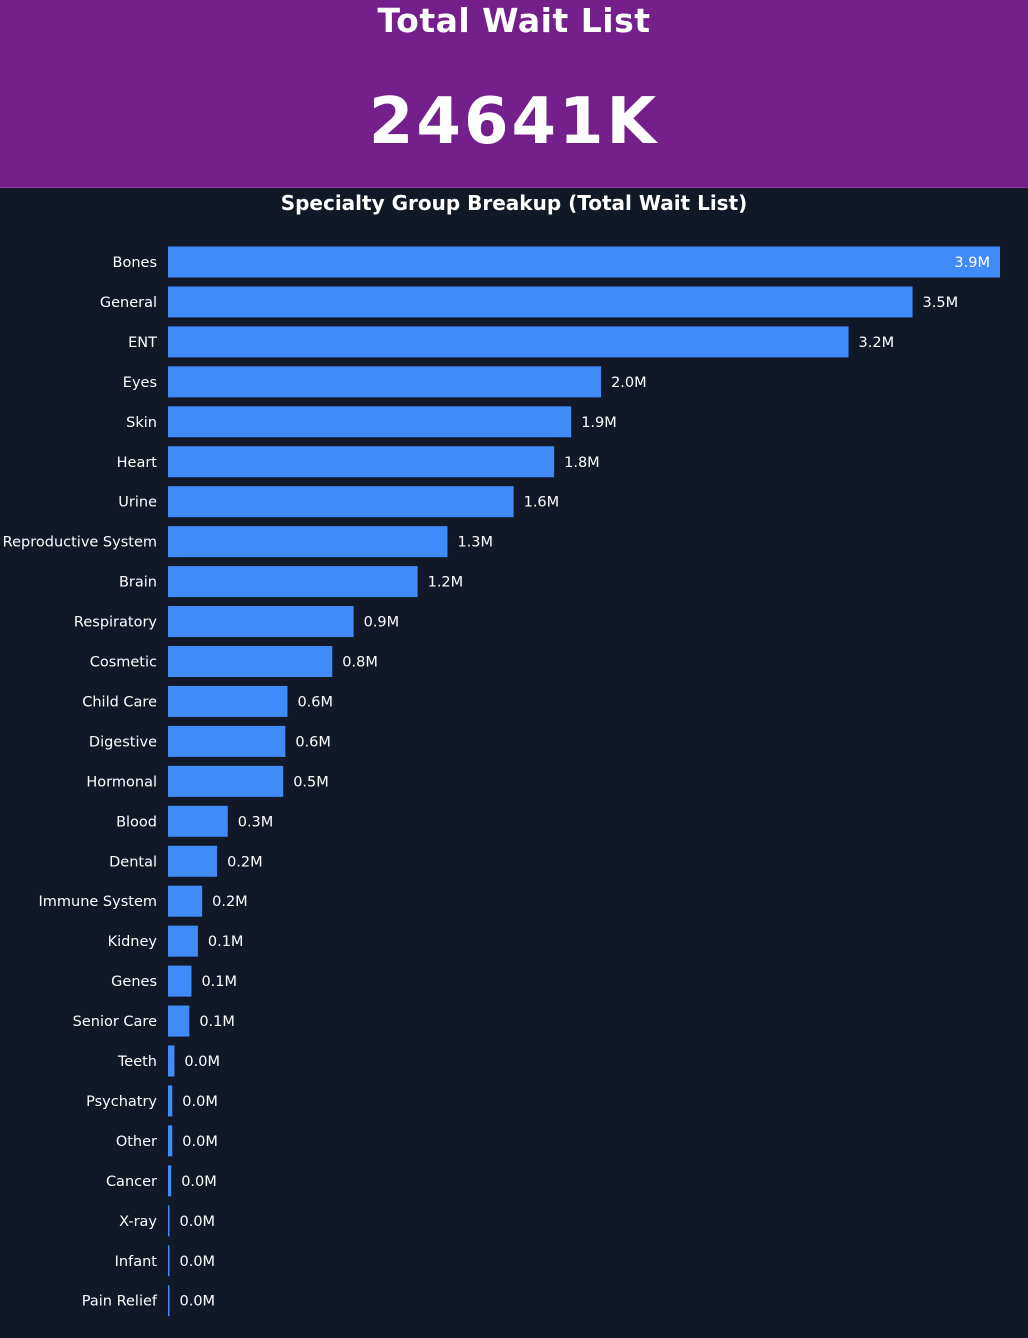  What do you see at coordinates (115, 623) in the screenshot?
I see `category-label: Respiratory` at bounding box center [115, 623].